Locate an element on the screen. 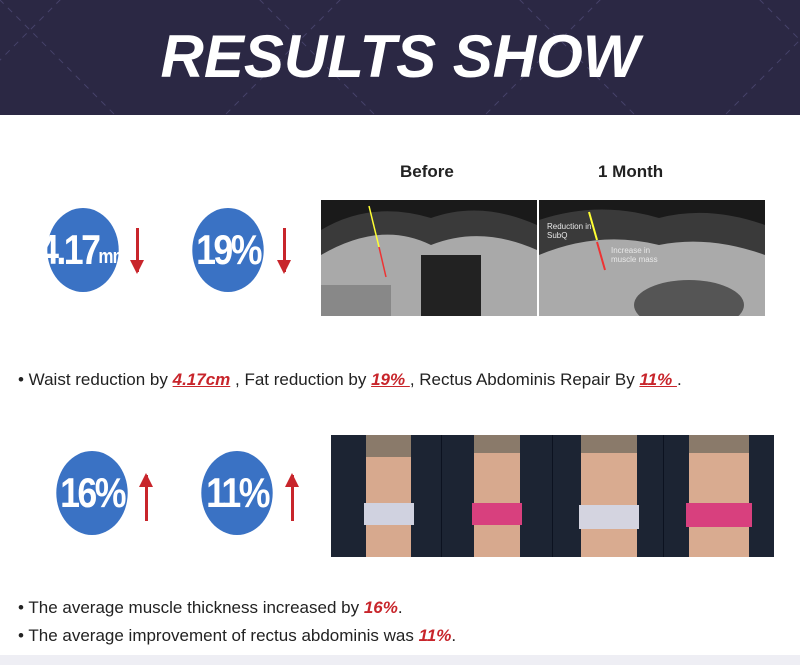 The width and height of the screenshot is (800, 665). stat-circle-muscle: 16% is located at coordinates (92, 493).